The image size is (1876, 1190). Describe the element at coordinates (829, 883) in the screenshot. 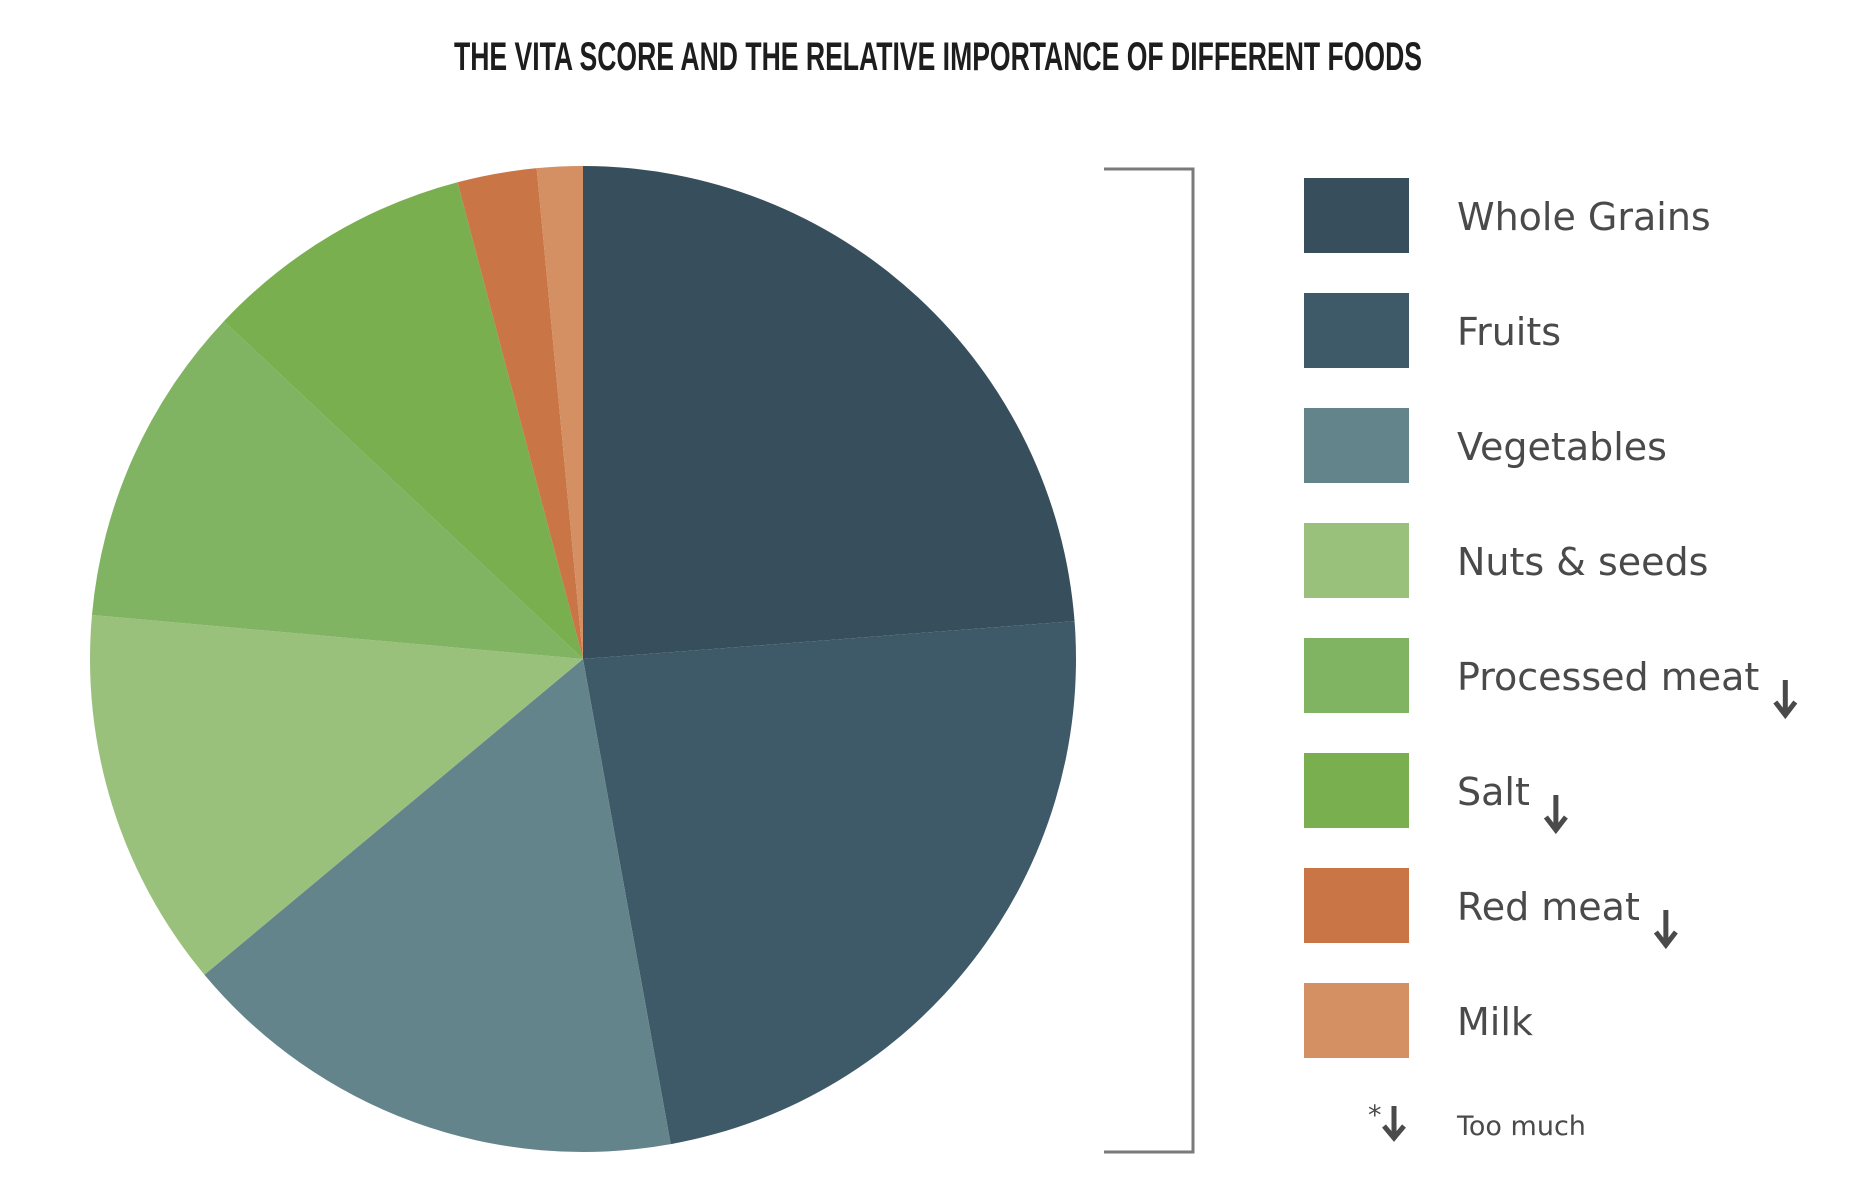

I see `pie-slice-fruits` at that location.